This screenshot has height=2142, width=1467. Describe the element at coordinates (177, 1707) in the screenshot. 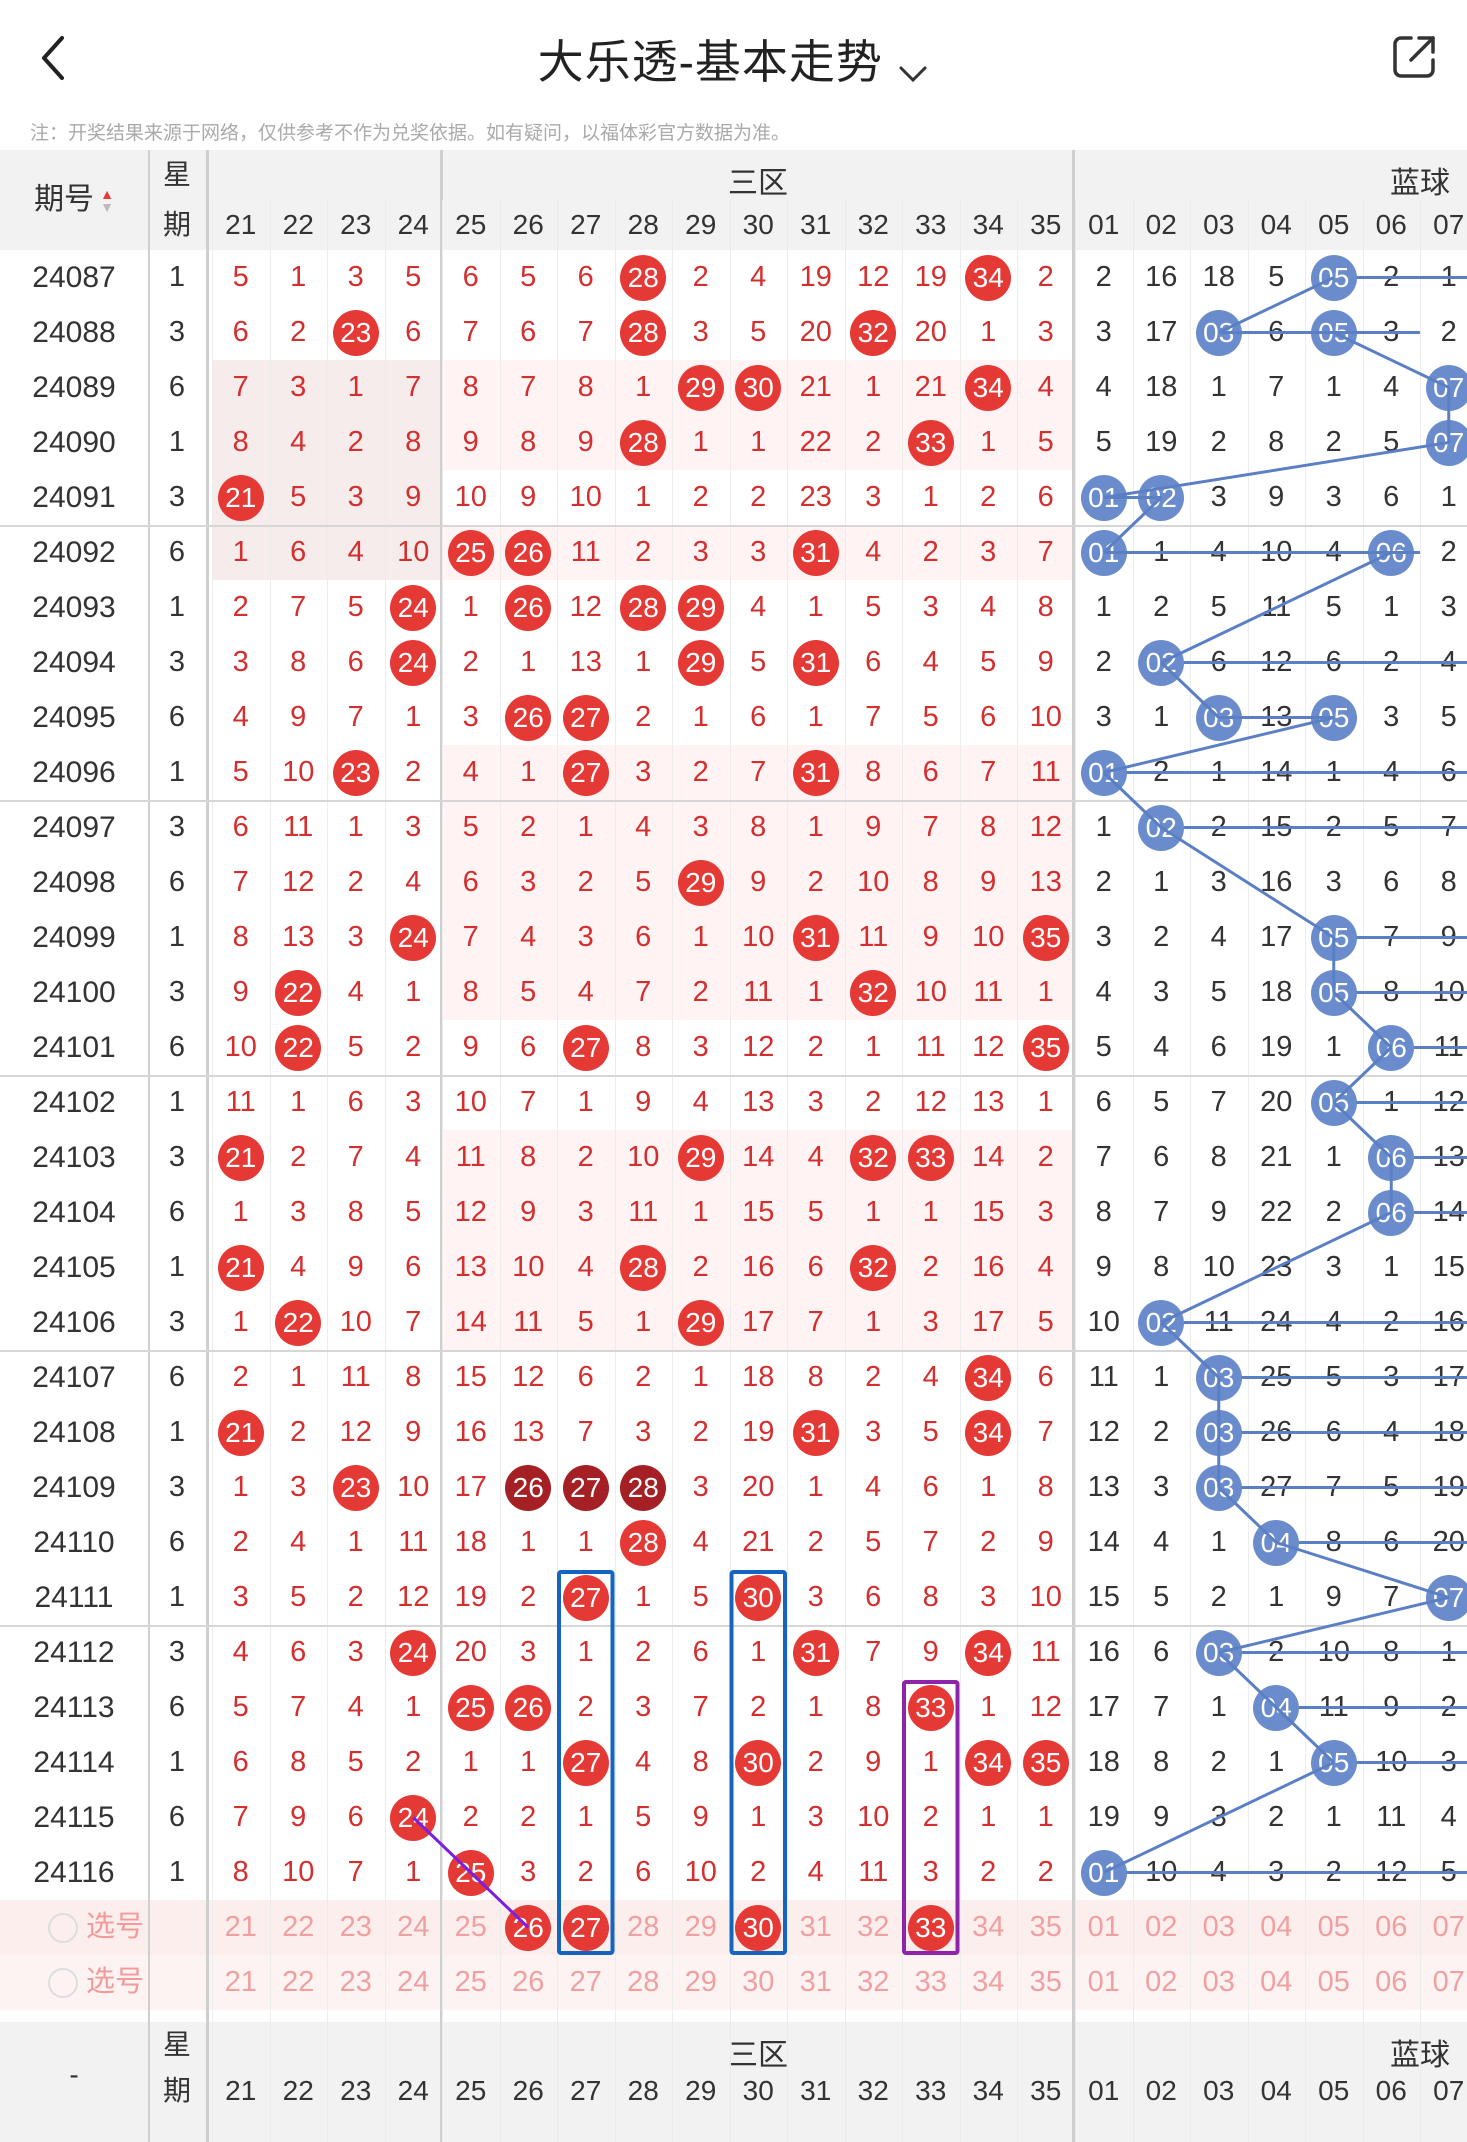

I see `weekday: 6` at that location.